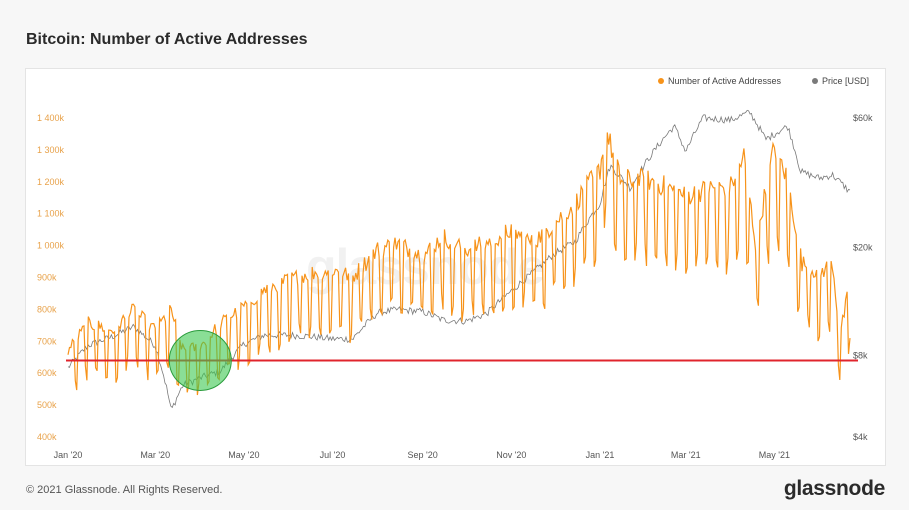 Image resolution: width=909 pixels, height=510 pixels. Describe the element at coordinates (725, 81) in the screenshot. I see `legend-label-active-addresses: Number of Active Addresses` at that location.